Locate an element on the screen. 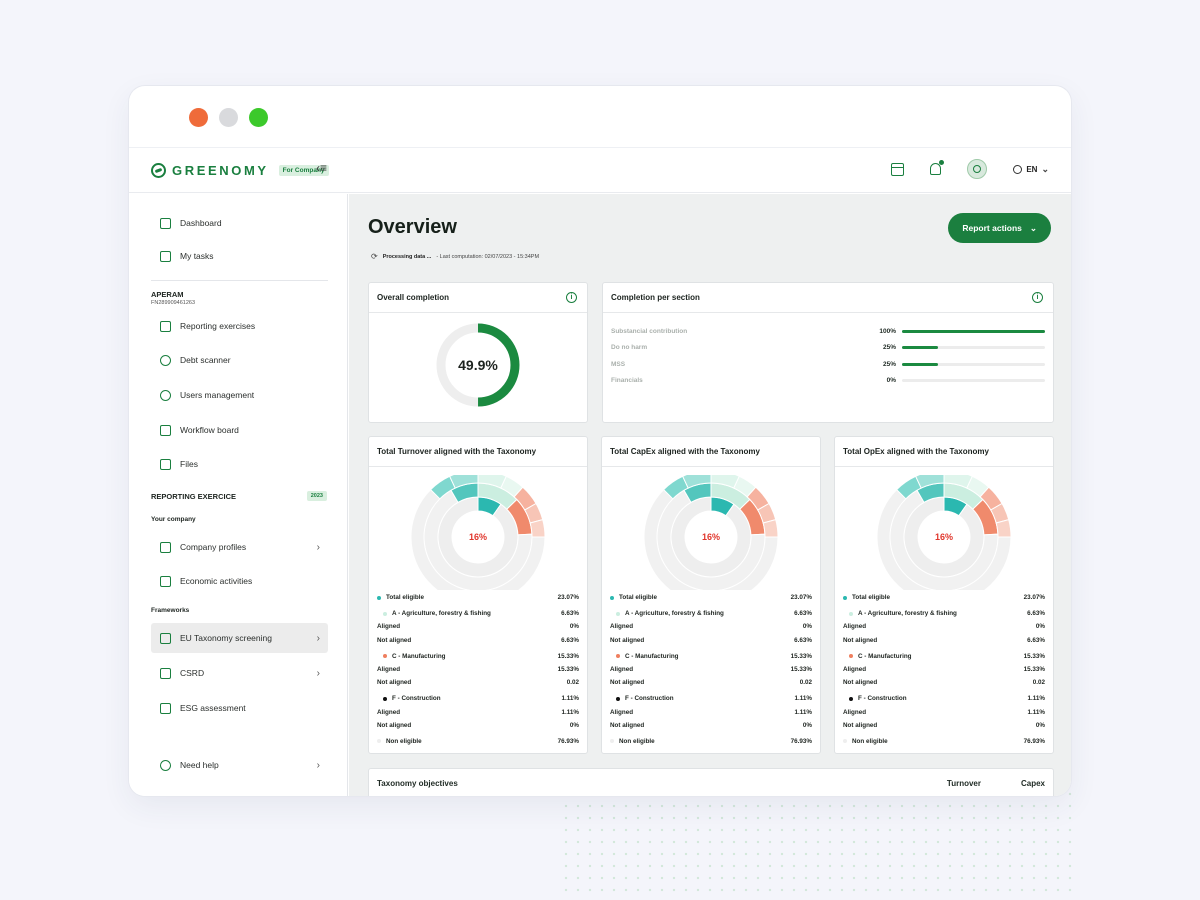 The image size is (1200, 900). sidebar-item-company-profiles: Company profiles › is located at coordinates (239, 547).